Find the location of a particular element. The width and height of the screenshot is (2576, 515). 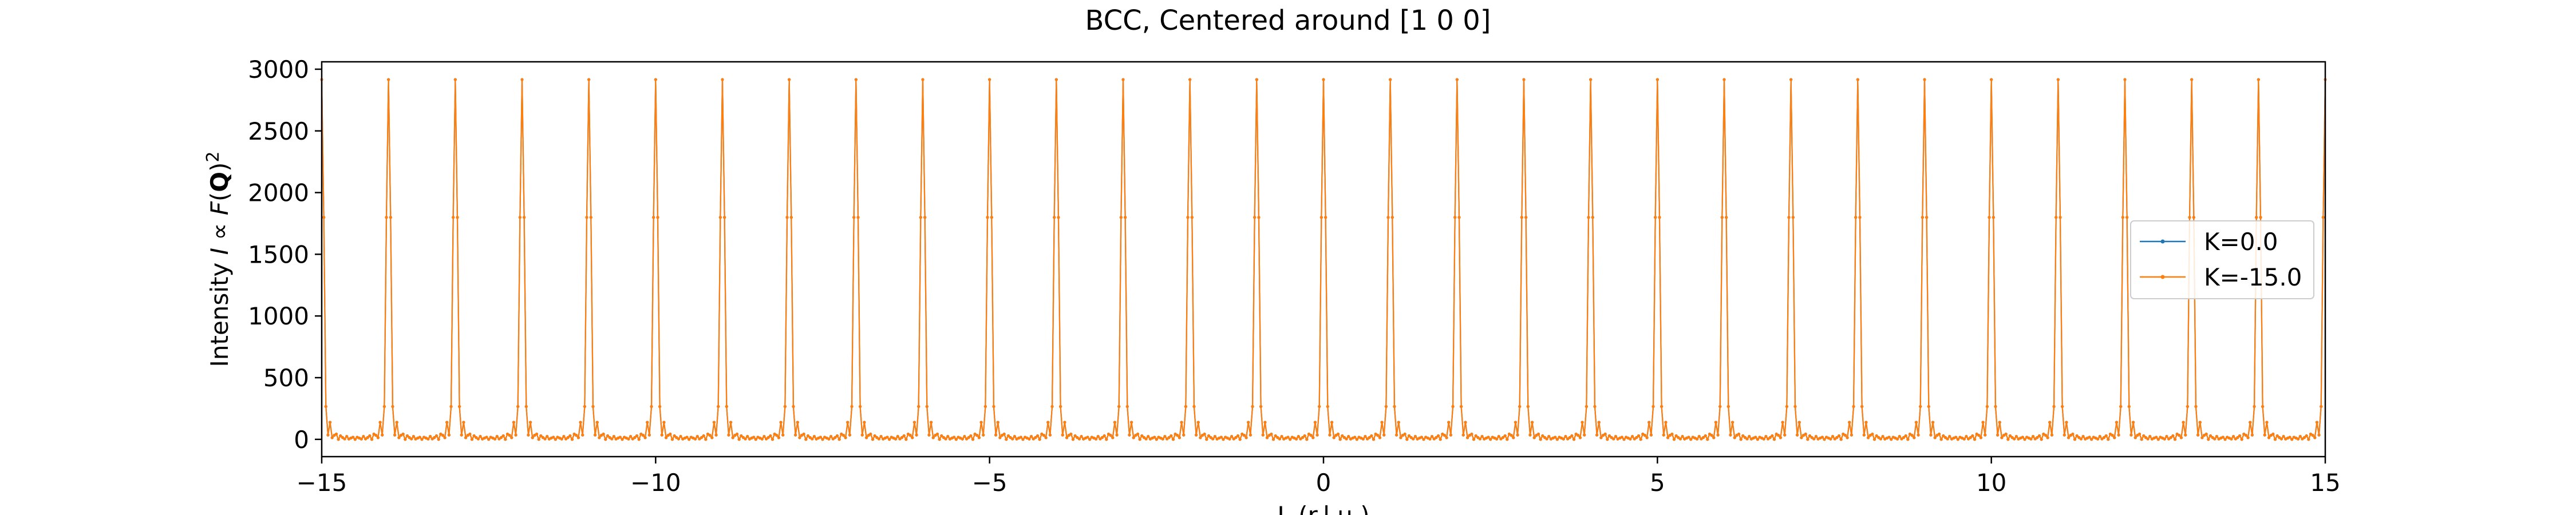

legend-marker-k15 is located at coordinates (2162, 277).